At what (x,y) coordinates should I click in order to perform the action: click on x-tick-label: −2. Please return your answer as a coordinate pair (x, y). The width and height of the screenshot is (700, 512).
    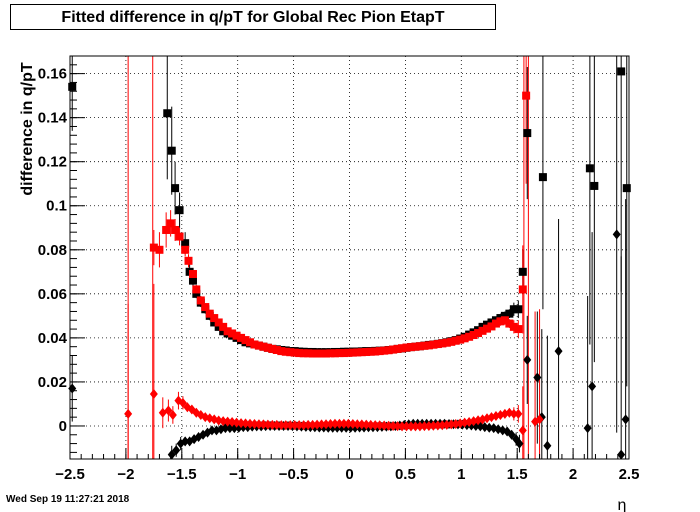
    Looking at the image, I should click on (125, 474).